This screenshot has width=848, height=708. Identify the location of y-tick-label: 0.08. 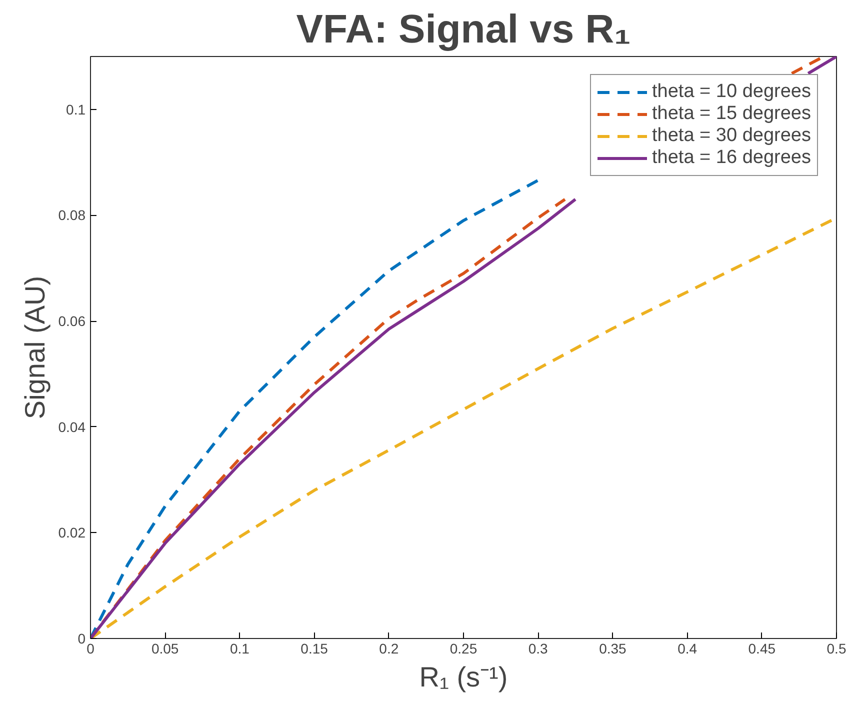
(72, 215).